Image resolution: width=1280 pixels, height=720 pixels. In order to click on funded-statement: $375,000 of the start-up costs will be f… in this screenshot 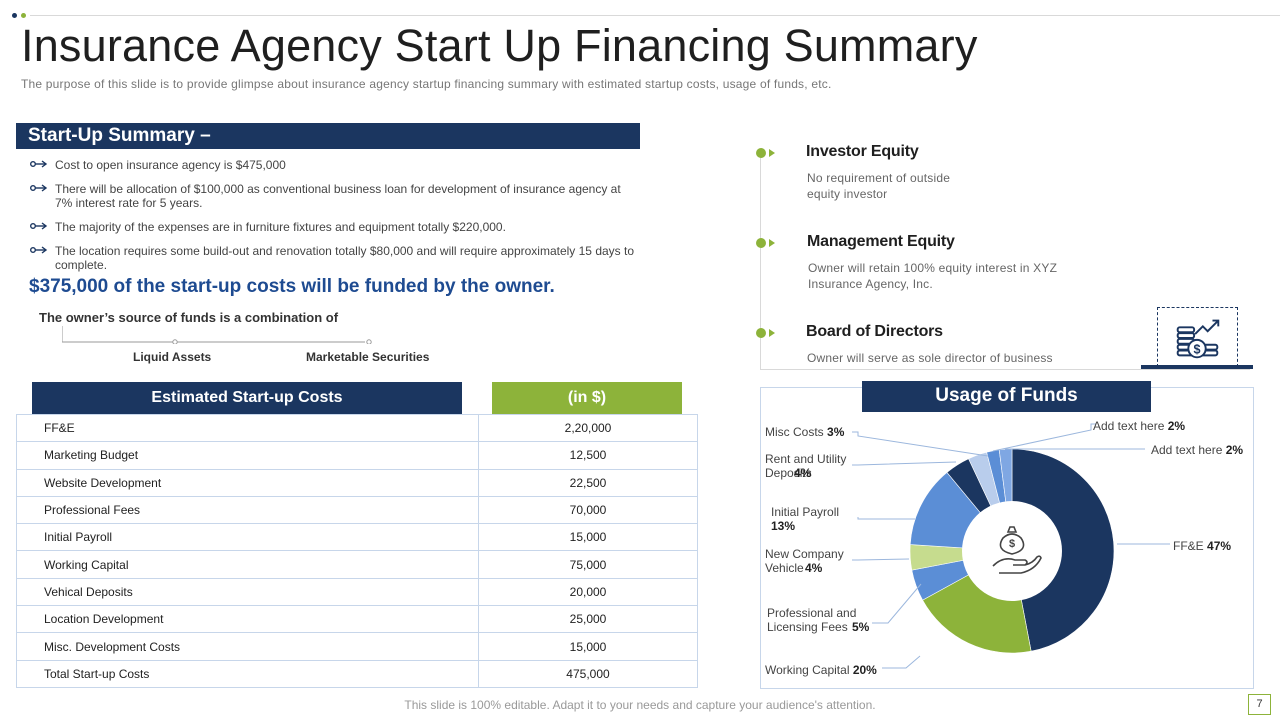, I will do `click(292, 286)`.